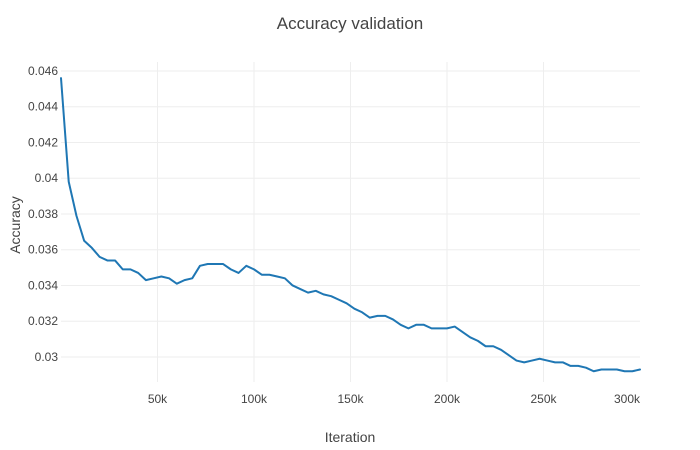 Image resolution: width=700 pixels, height=450 pixels. Describe the element at coordinates (43, 285) in the screenshot. I see `y-tick-label: 0.034` at that location.